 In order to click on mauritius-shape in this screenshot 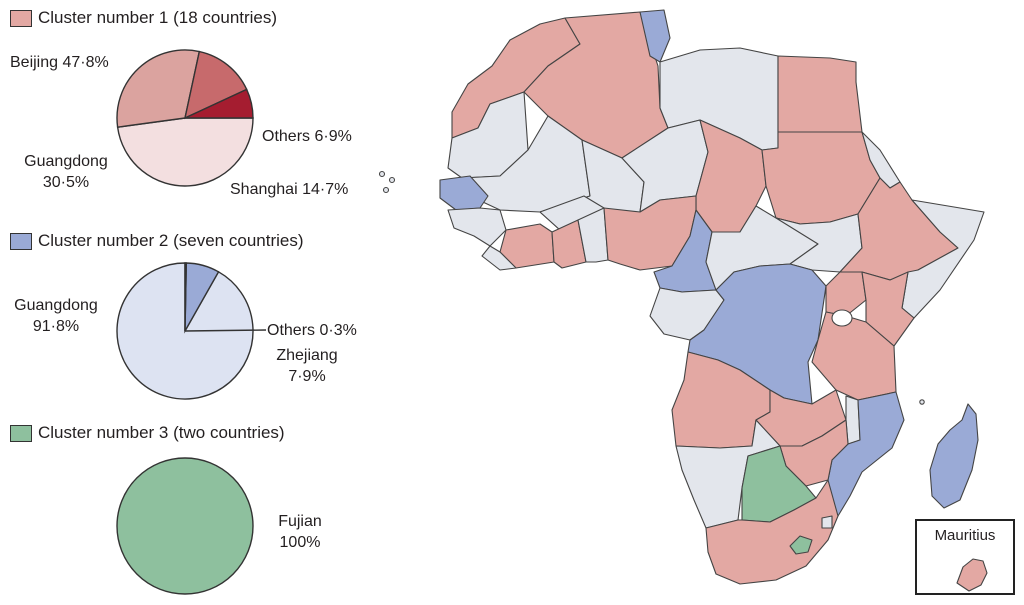, I will do `click(972, 575)`.